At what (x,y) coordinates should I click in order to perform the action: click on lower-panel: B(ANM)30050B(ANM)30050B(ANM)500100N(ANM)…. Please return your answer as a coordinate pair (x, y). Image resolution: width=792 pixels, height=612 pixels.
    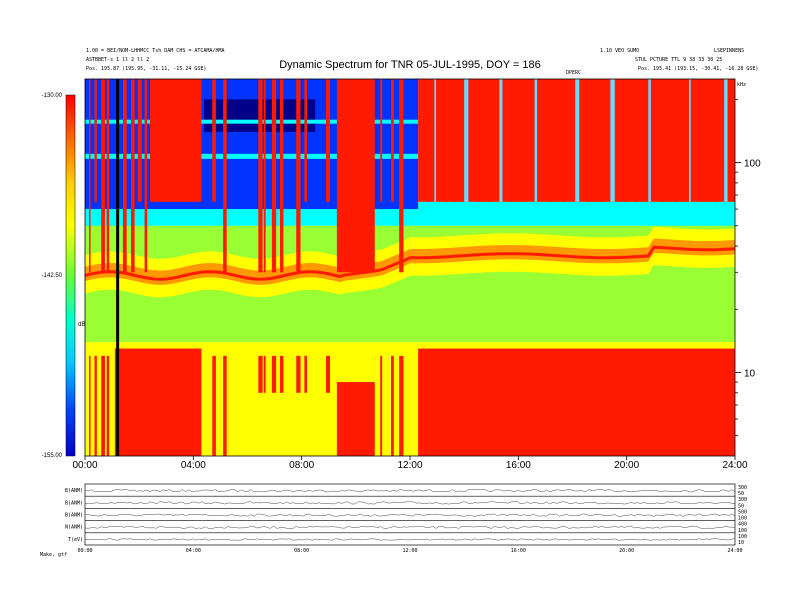
    Looking at the image, I should click on (406, 518).